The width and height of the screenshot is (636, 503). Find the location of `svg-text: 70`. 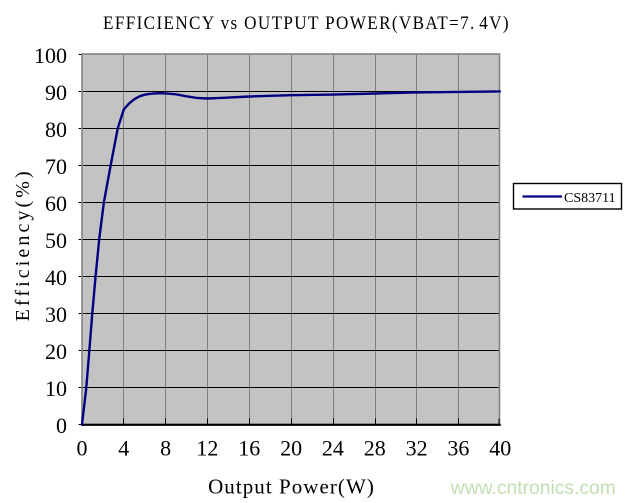

svg-text: 70 is located at coordinates (56, 166).